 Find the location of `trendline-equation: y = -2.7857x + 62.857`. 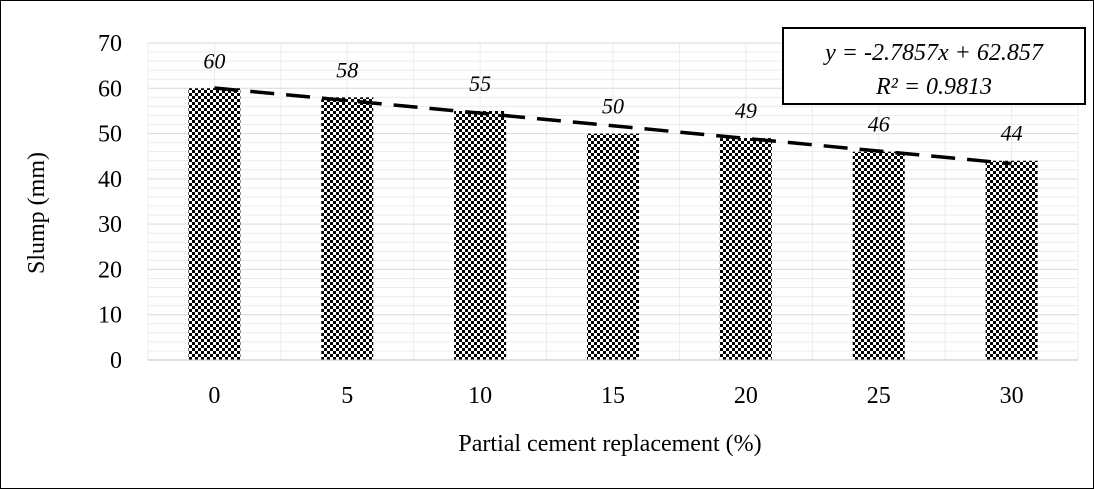

trendline-equation: y = -2.7857x + 62.857 is located at coordinates (933, 53).